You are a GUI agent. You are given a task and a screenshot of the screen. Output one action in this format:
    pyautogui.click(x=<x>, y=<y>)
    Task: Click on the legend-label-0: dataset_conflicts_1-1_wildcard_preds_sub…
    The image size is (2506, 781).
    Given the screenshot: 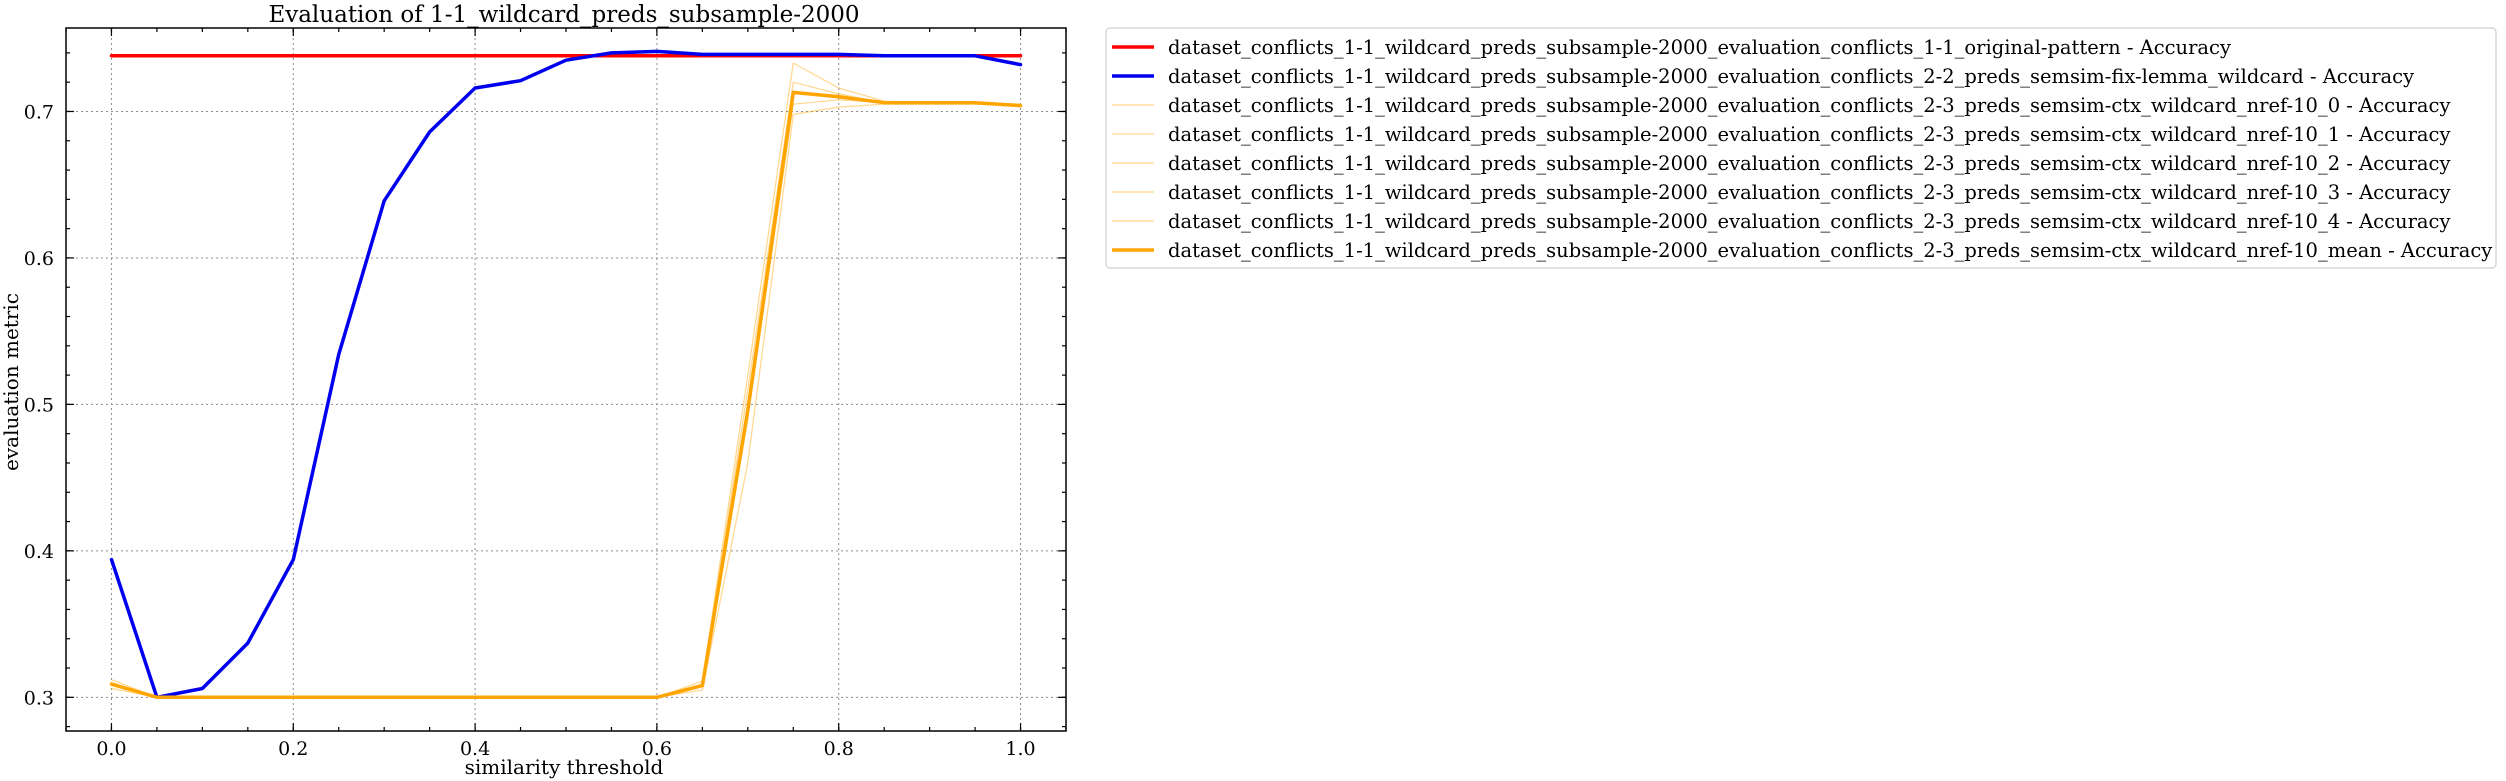 What is the action you would take?
    pyautogui.click(x=1699, y=47)
    